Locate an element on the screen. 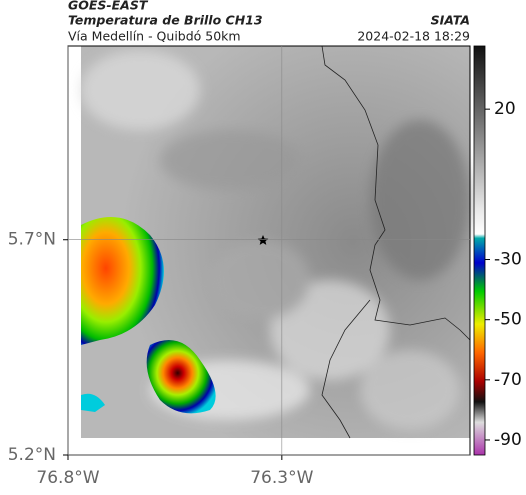  colorbar-tick-label: -50 is located at coordinates (508, 320).